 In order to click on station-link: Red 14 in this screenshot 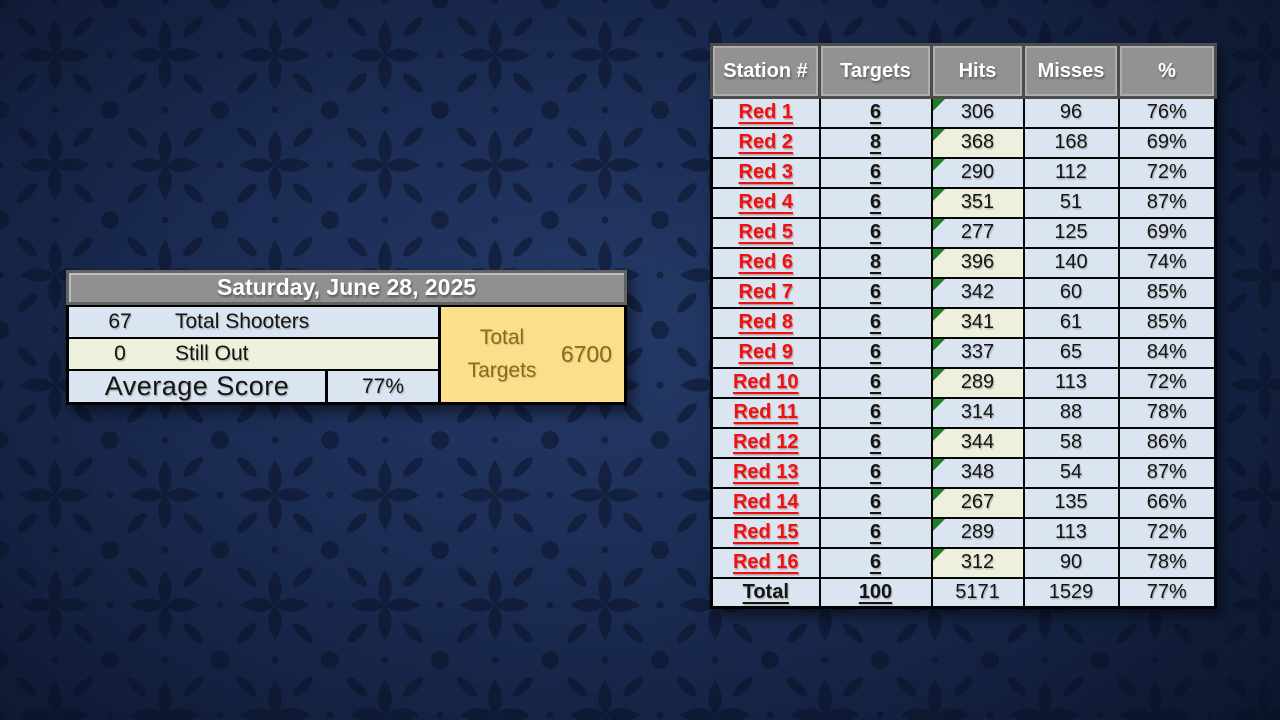, I will do `click(765, 502)`.